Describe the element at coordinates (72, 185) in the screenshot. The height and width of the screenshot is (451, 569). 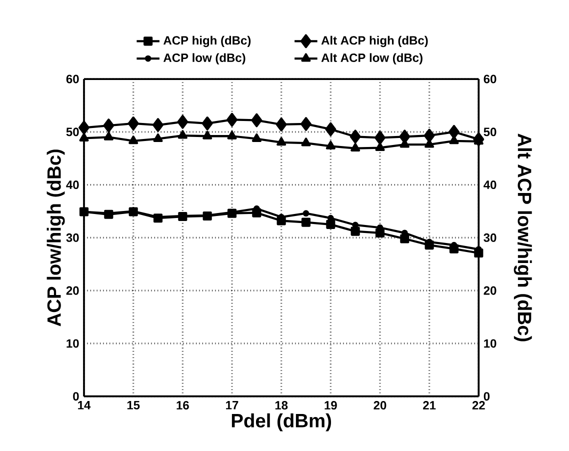
I see `y-tick-label: 40` at that location.